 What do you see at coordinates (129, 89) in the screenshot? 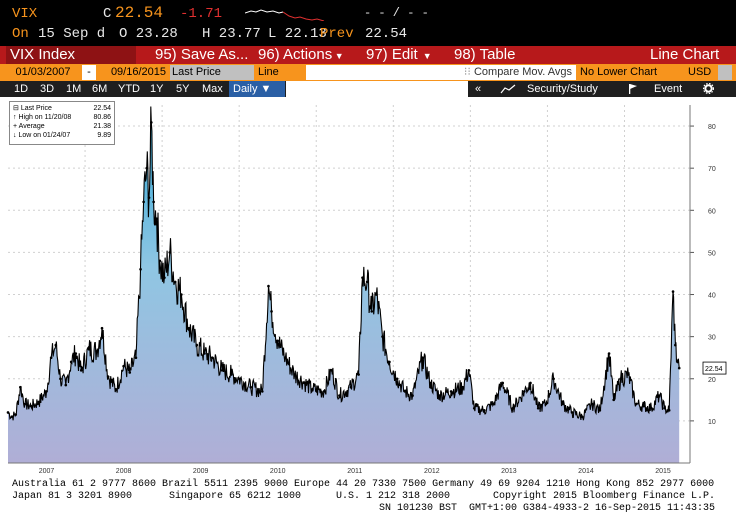
I see `range-ytd: YTD` at bounding box center [129, 89].